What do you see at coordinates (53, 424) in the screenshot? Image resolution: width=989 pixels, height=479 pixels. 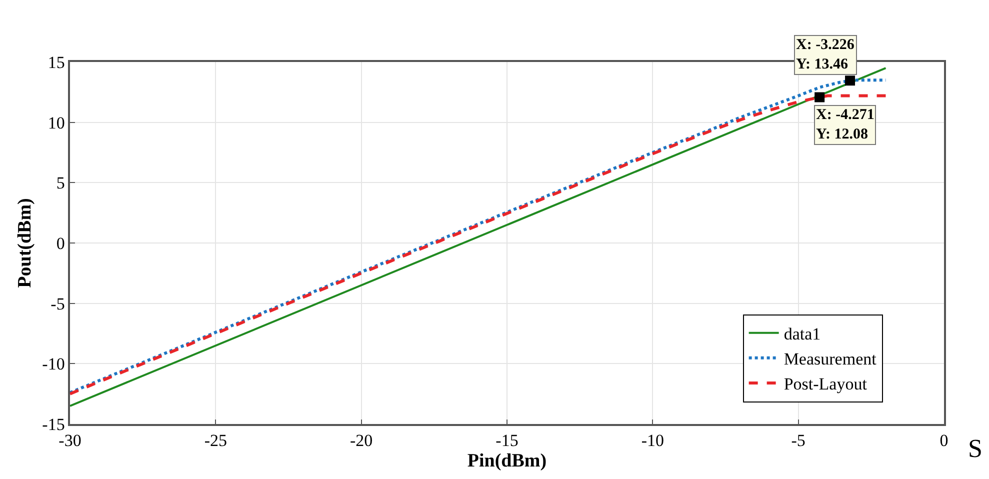 I see `y-tick-label: -15` at bounding box center [53, 424].